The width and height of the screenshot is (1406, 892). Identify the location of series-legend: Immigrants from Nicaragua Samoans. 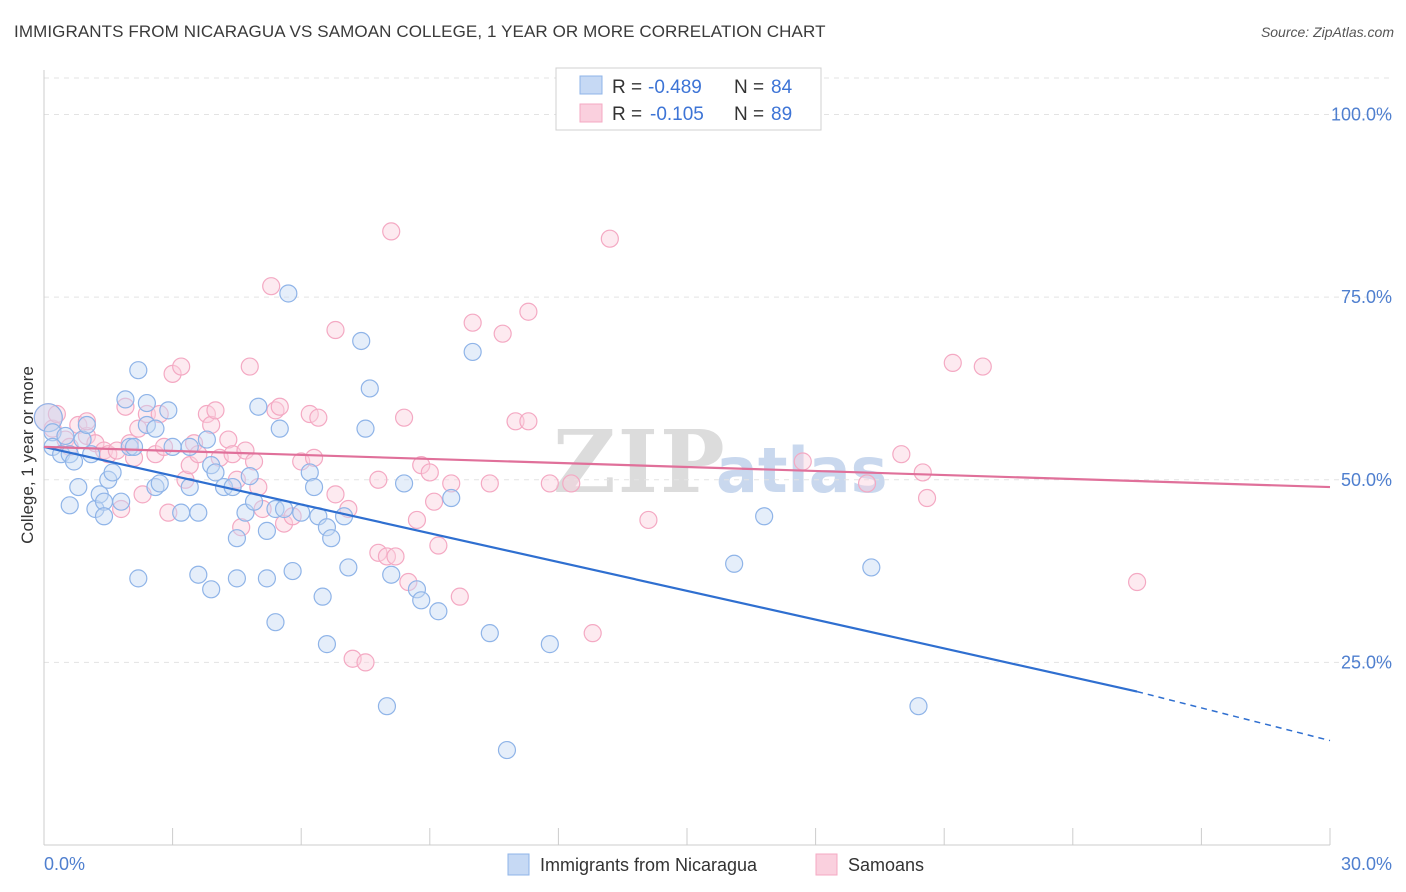
(715, 864).